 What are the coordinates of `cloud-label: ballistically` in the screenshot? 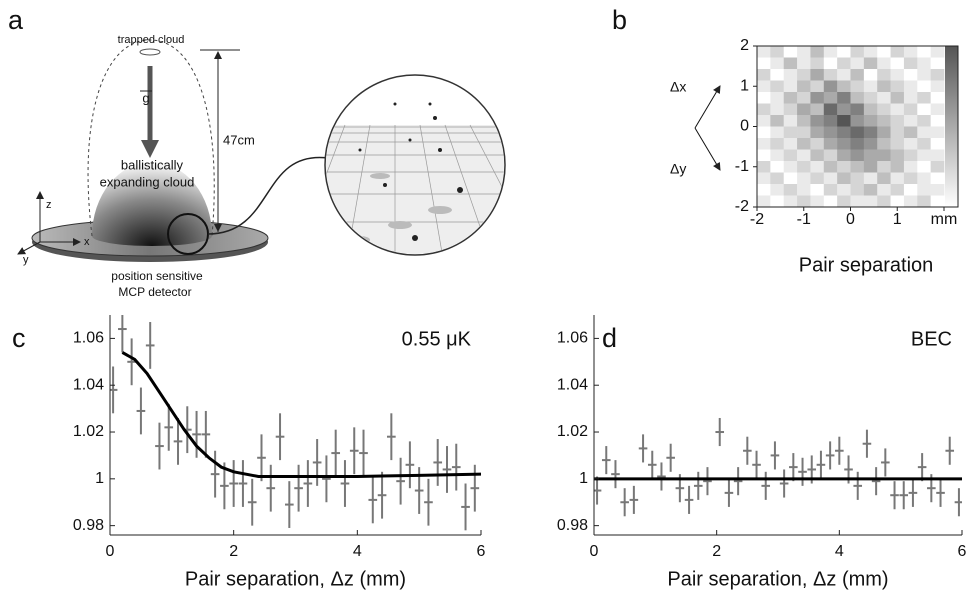 It's located at (152, 164).